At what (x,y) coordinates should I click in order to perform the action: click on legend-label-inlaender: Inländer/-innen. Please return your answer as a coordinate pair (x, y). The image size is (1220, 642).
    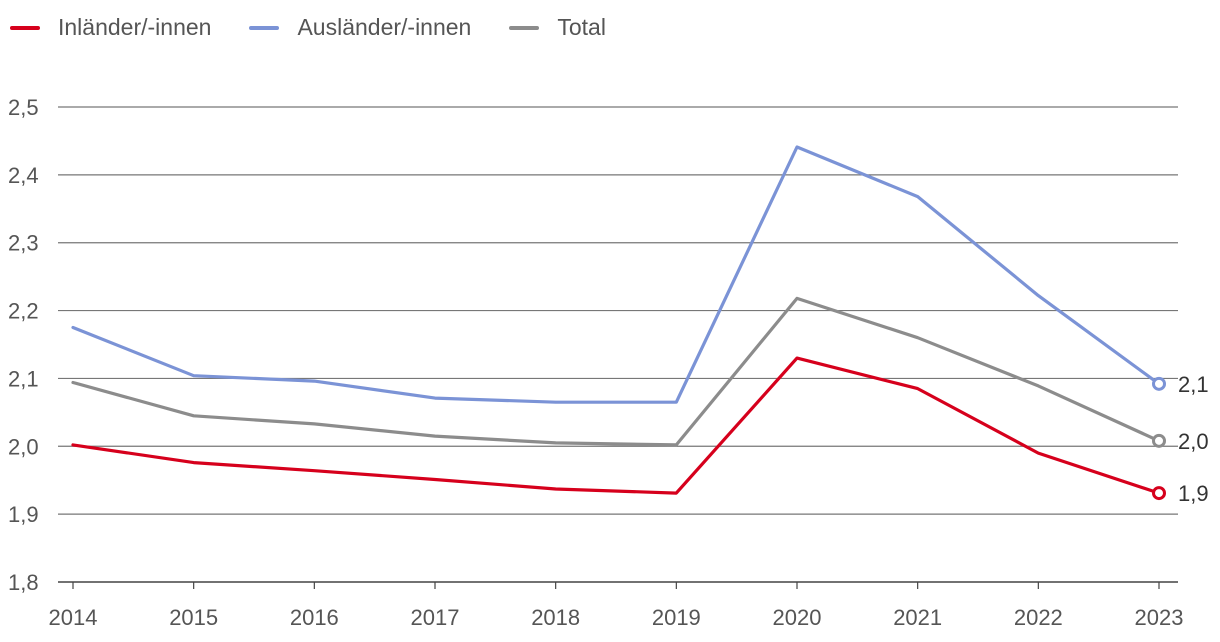
    Looking at the image, I should click on (135, 27).